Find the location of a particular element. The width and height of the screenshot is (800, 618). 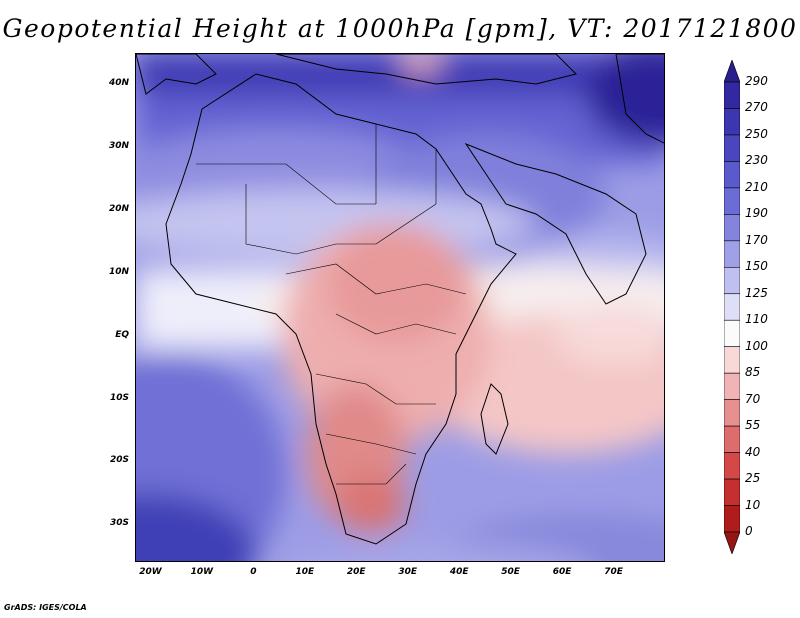

colorbar-label: 190 is located at coordinates (756, 213).